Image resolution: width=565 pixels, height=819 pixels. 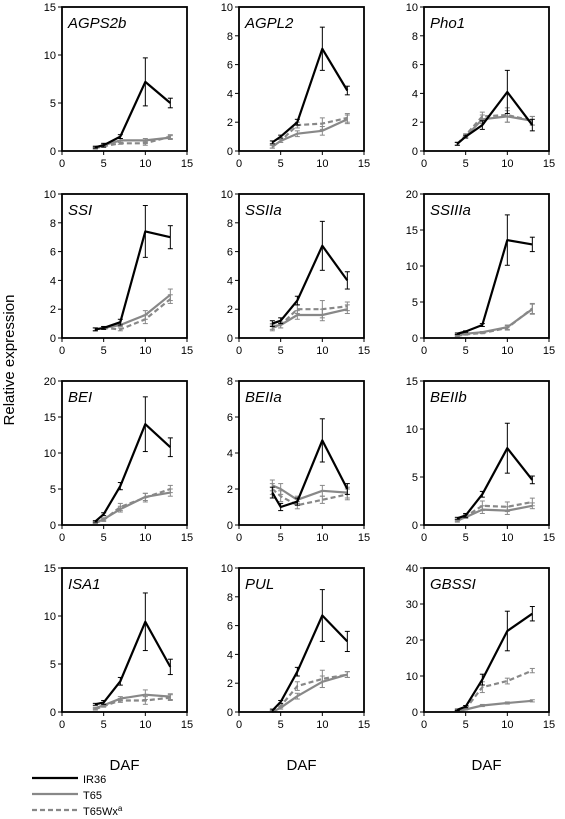 I want to click on panel-ssiiia: 0 5 10 15 20 0 5 10 15 SSIIIa, so click(x=480, y=273).